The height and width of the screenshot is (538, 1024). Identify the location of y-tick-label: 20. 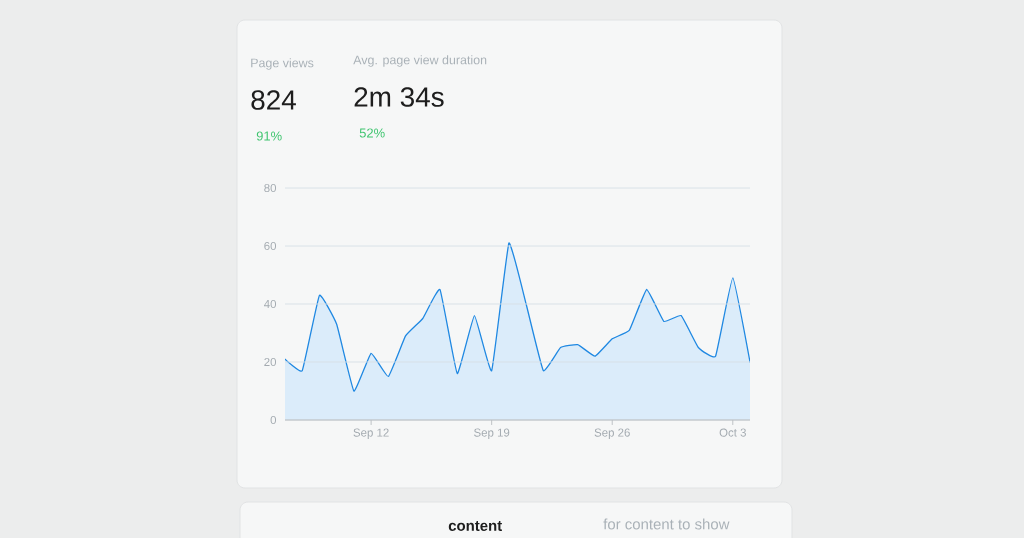
(270, 362).